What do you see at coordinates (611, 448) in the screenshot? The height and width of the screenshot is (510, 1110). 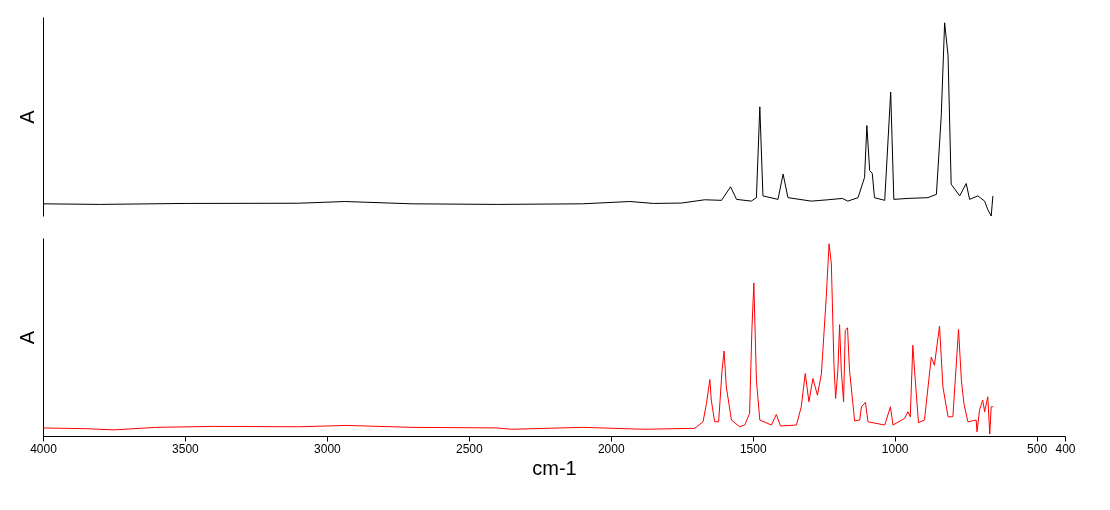 I see `x-tick-label: 2000` at bounding box center [611, 448].